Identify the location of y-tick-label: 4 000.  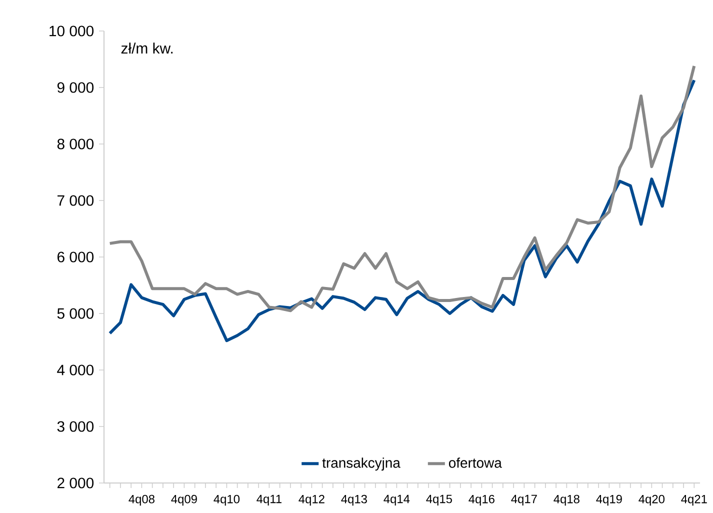
(75, 370).